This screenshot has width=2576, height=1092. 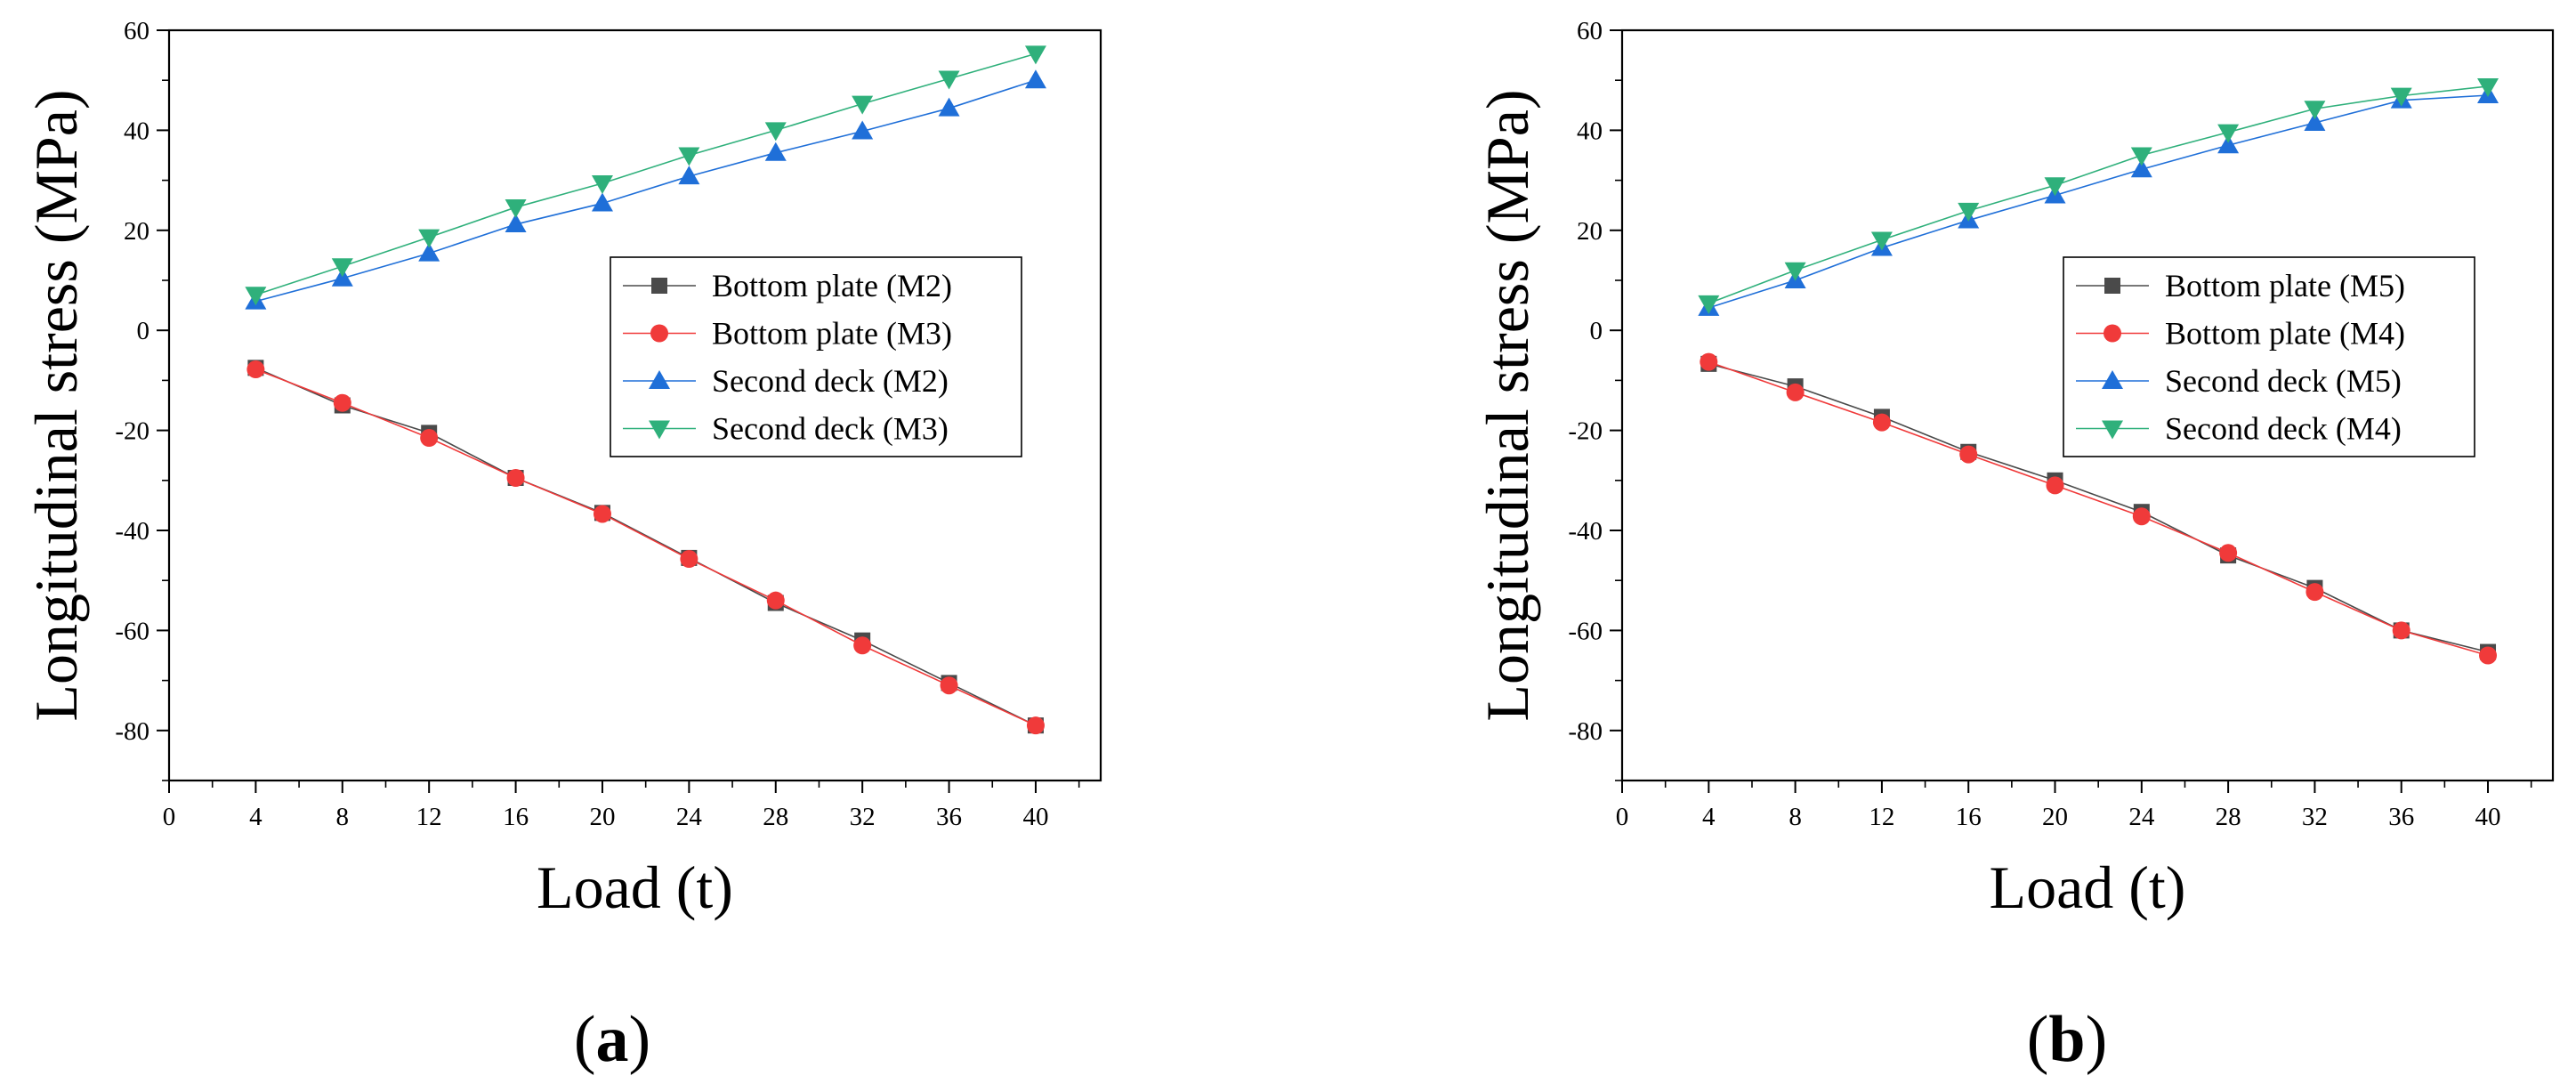 I want to click on x-tick-label: 8, so click(x=343, y=817).